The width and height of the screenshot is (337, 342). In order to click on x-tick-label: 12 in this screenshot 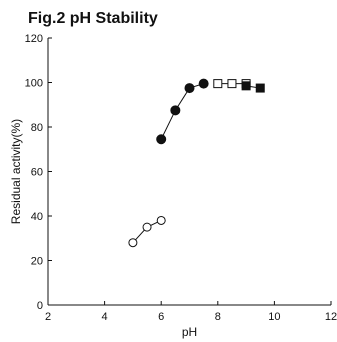, I will do `click(331, 317)`.